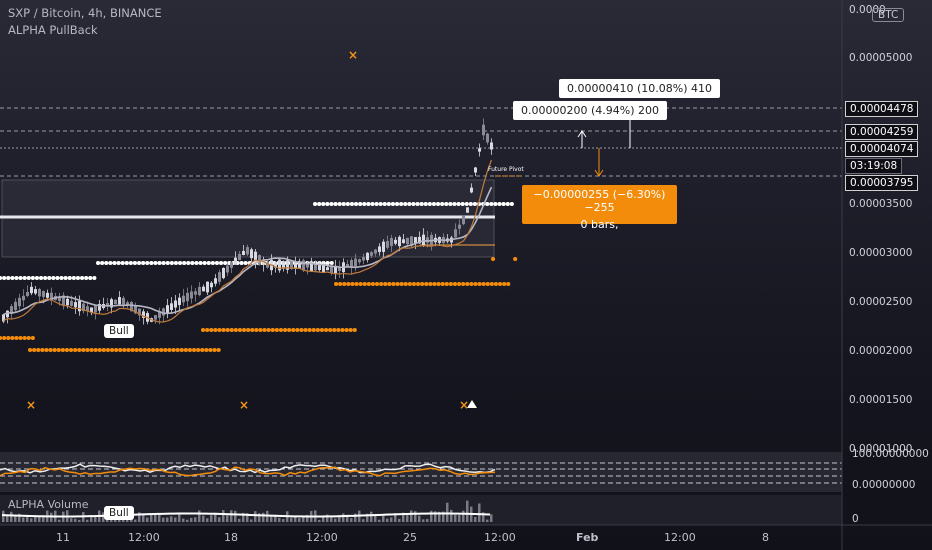 The height and width of the screenshot is (550, 932). What do you see at coordinates (421, 472) in the screenshot?
I see `oscillator-panel-bg` at bounding box center [421, 472].